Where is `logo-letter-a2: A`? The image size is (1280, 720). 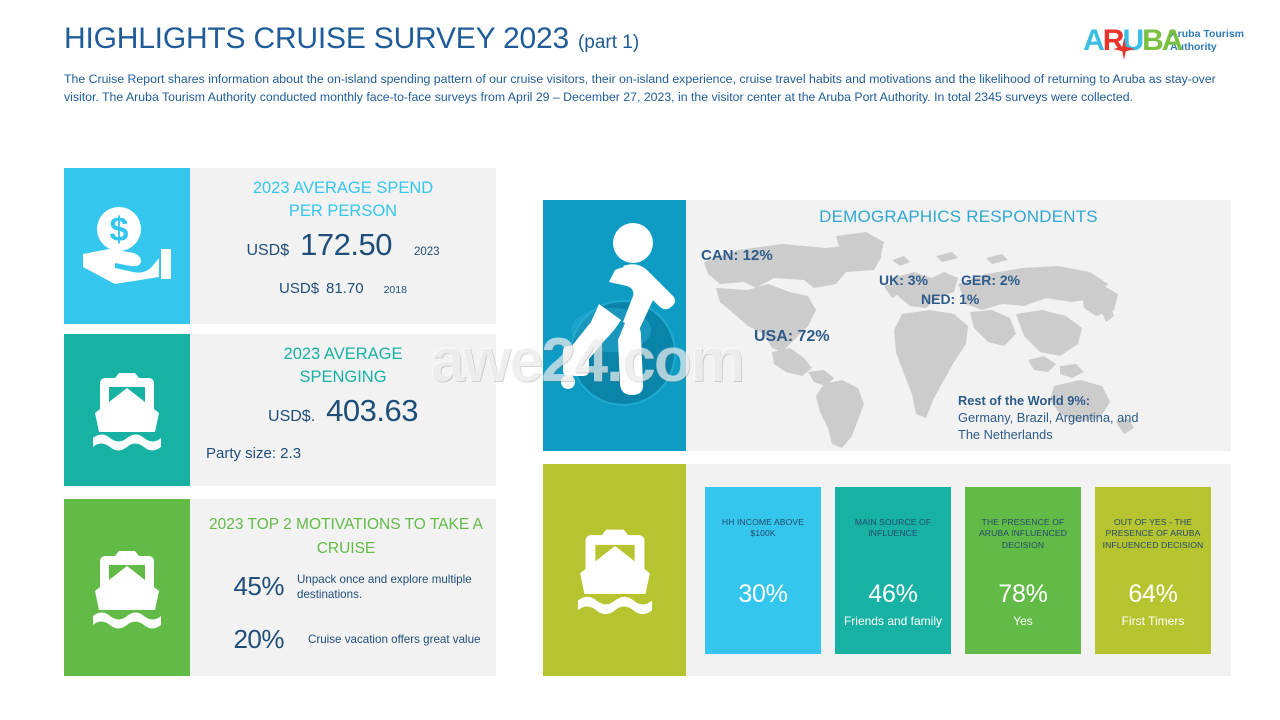 logo-letter-a2: A is located at coordinates (1172, 40).